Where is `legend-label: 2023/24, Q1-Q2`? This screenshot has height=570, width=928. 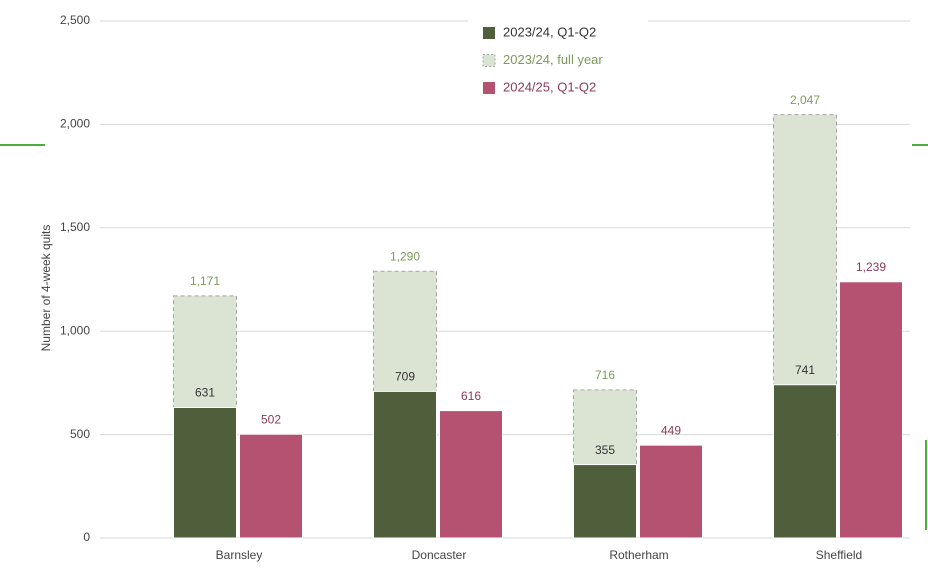 legend-label: 2023/24, Q1-Q2 is located at coordinates (549, 31).